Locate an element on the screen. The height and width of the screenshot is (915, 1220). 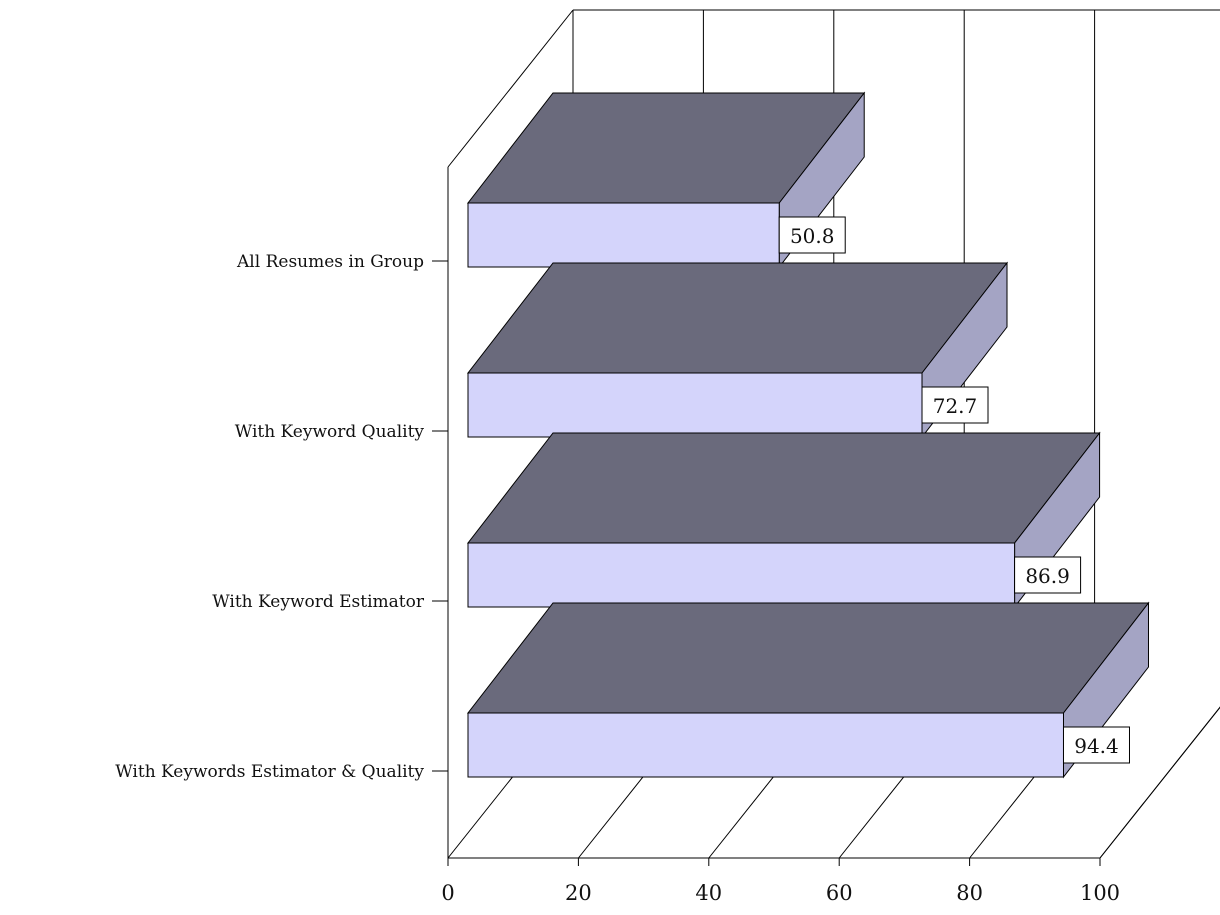
category-label: With Keyword Estimator is located at coordinates (318, 602).